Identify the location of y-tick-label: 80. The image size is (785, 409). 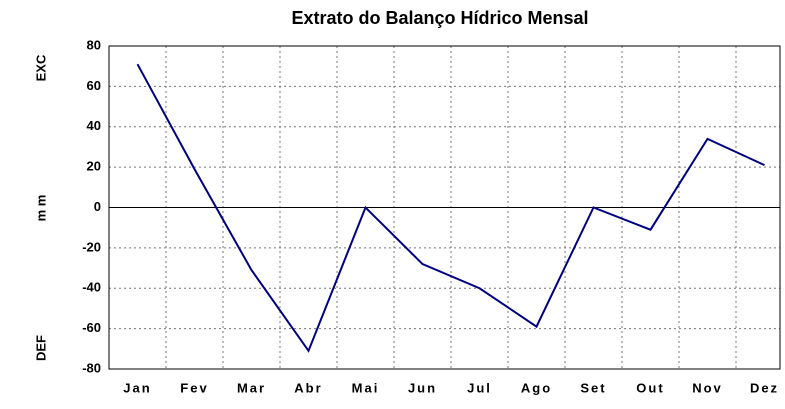
(94, 44).